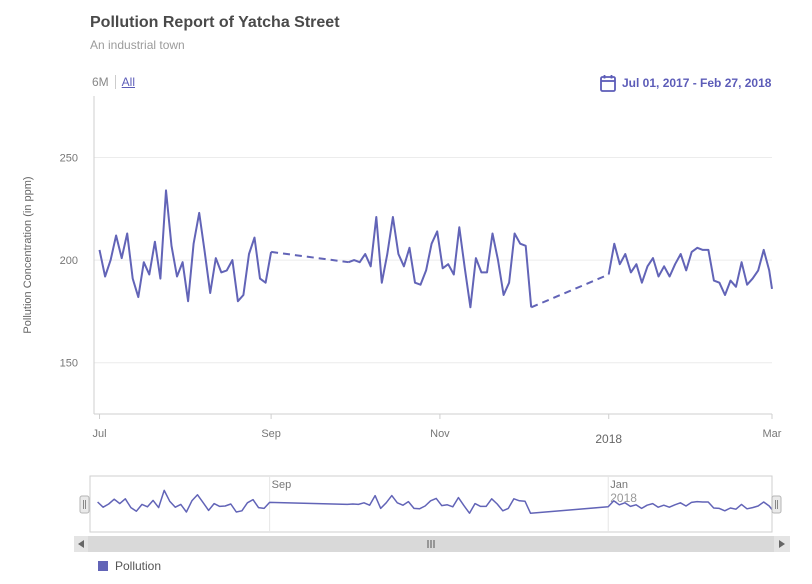  I want to click on date-range-picker: Jul 01, 2017 - Feb 27, 2018, so click(685, 83).